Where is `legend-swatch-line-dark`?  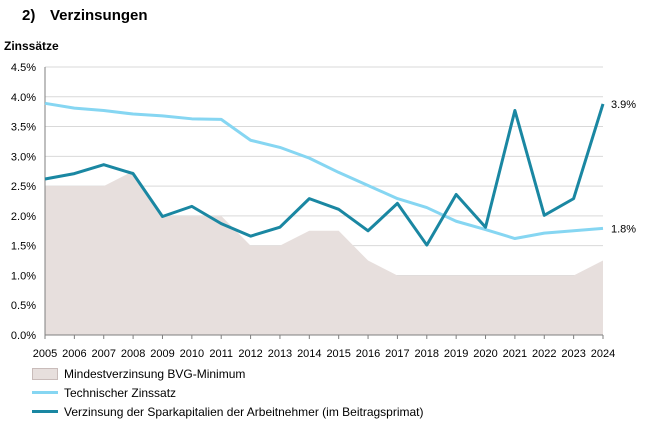 legend-swatch-line-dark is located at coordinates (45, 411).